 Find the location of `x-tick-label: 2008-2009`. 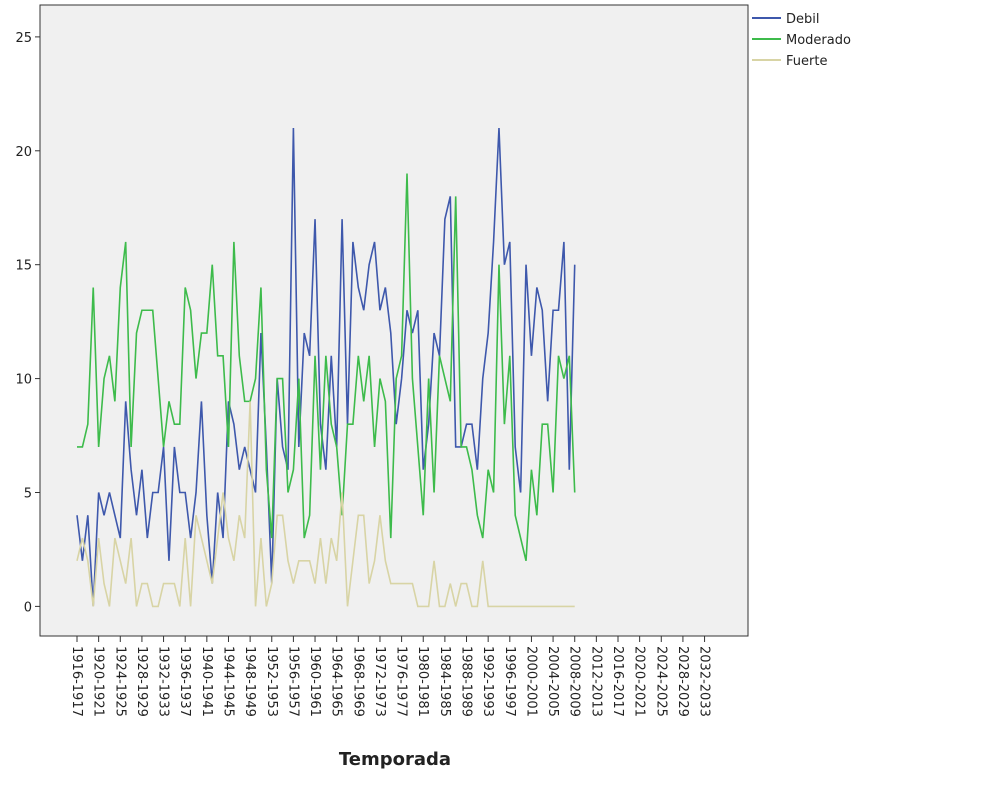

x-tick-label: 2008-2009 is located at coordinates (574, 681).